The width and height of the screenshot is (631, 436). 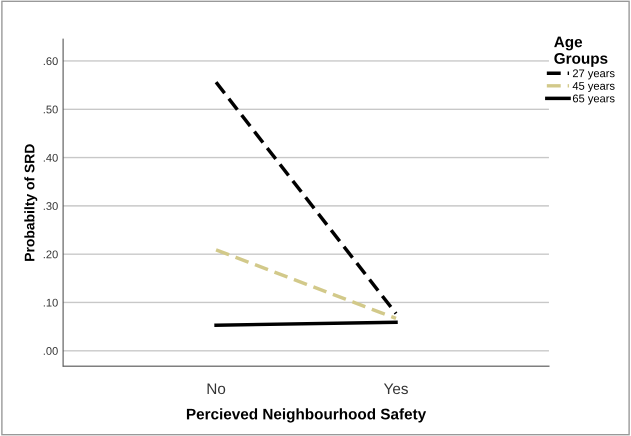 I want to click on y-tick-label: .50, so click(x=51, y=110).